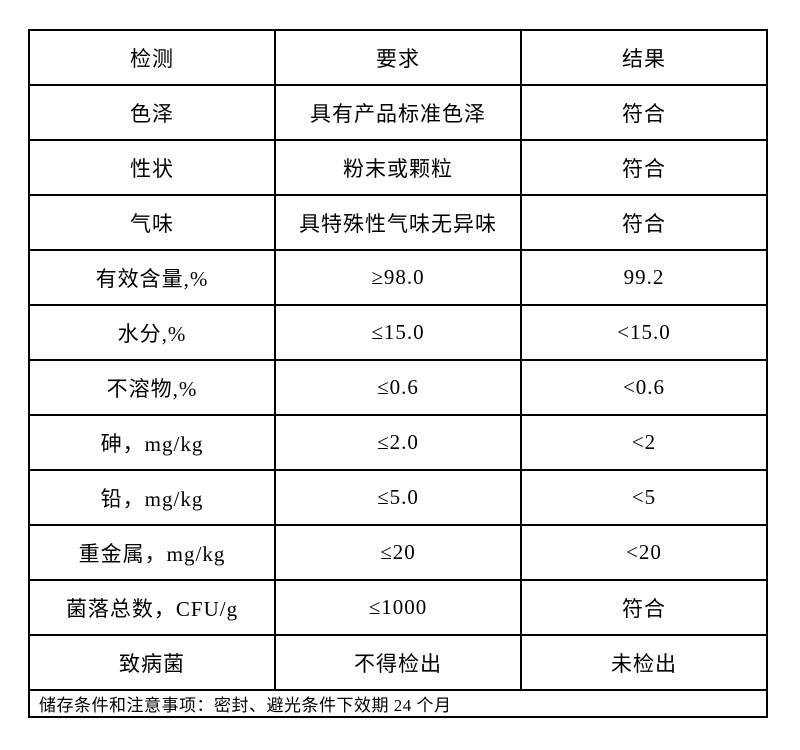 This screenshot has height=750, width=800. I want to click on cell-requirement: 不得检出, so click(398, 662).